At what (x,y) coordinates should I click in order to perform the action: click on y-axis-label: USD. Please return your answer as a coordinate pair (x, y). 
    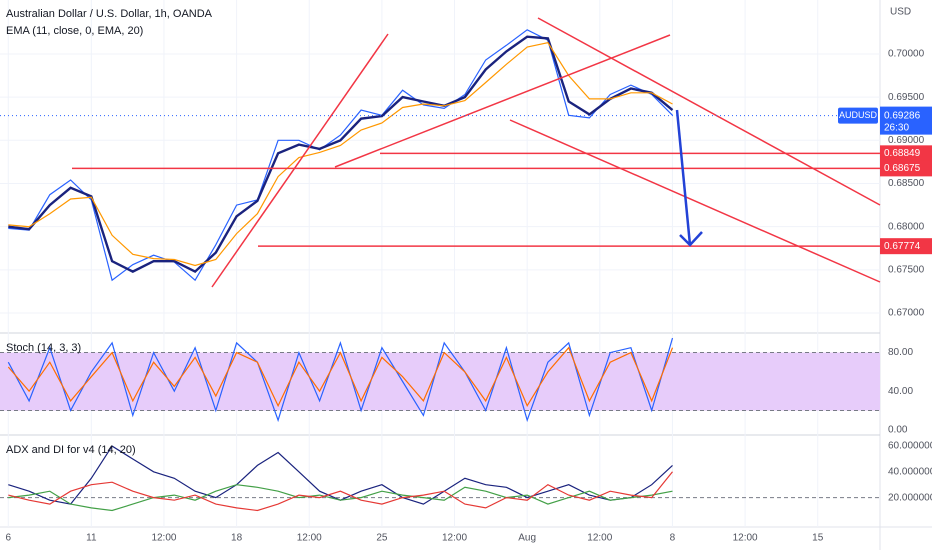
    Looking at the image, I should click on (900, 12).